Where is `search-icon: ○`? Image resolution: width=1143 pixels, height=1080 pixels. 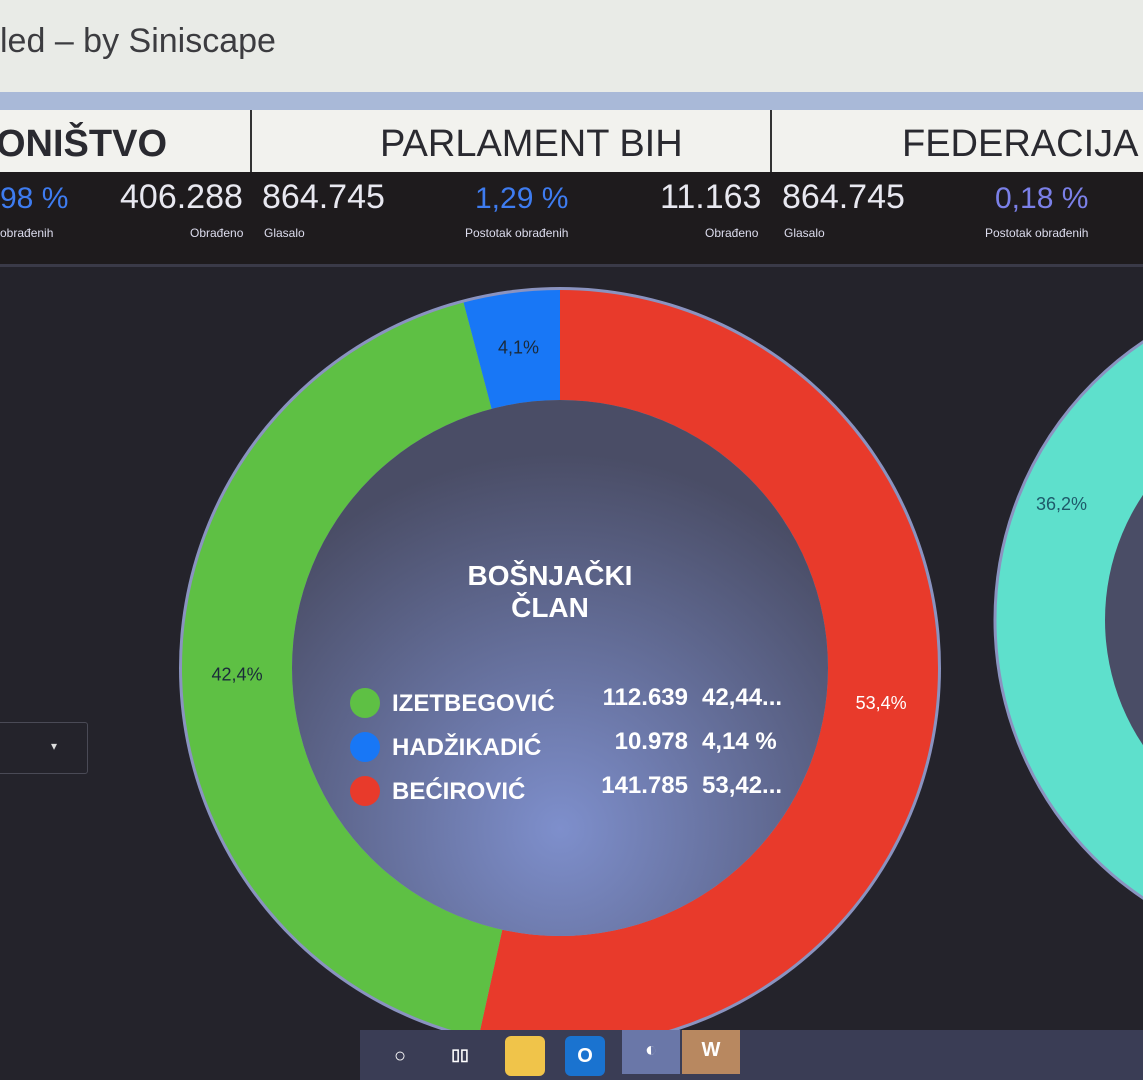 search-icon: ○ is located at coordinates (400, 1056).